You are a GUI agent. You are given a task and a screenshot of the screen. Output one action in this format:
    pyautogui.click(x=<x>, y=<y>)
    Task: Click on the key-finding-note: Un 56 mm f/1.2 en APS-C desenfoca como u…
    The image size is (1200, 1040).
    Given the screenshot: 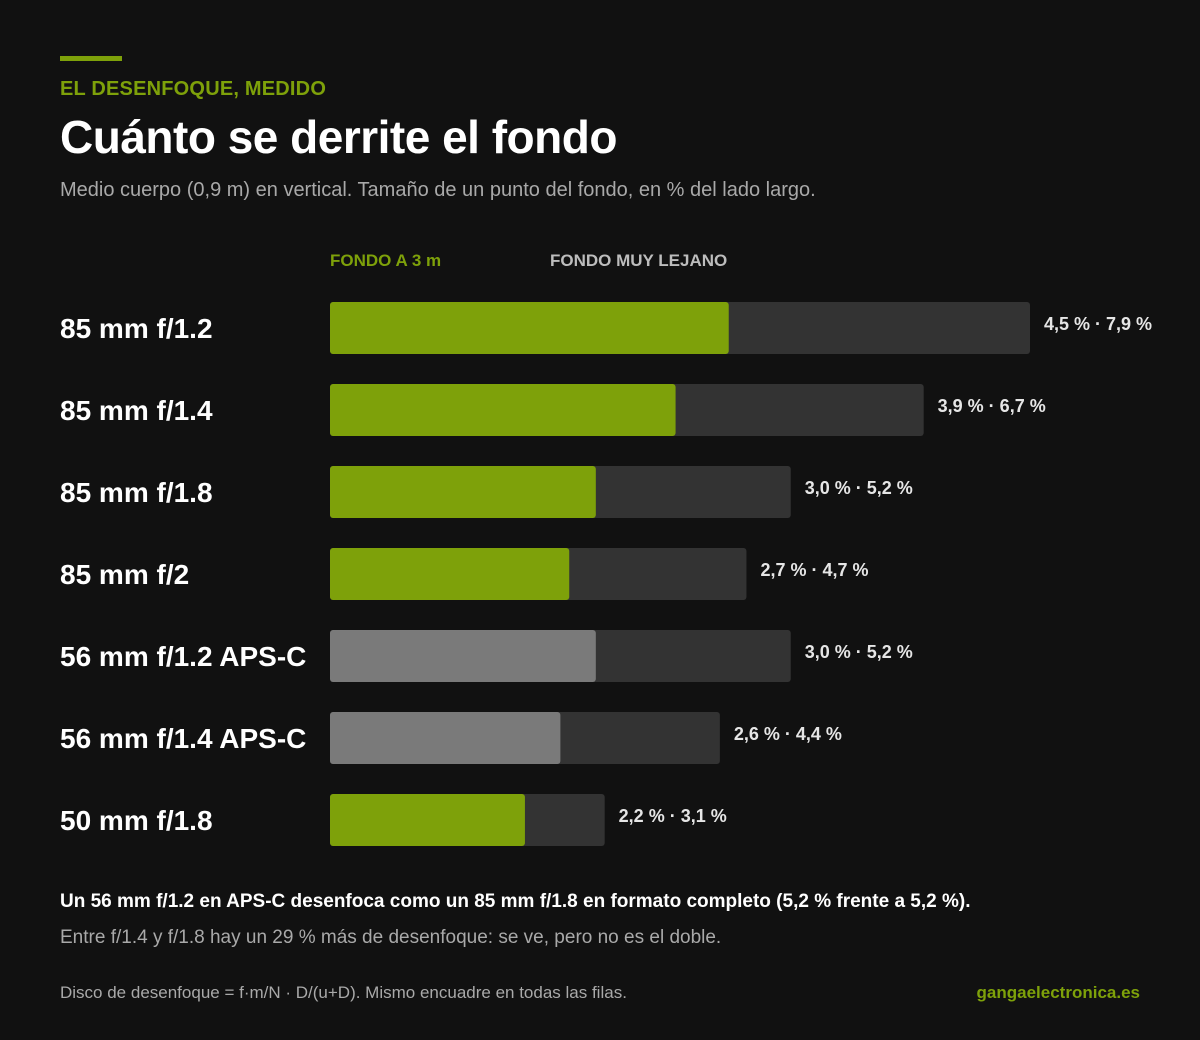 What is the action you would take?
    pyautogui.click(x=515, y=901)
    